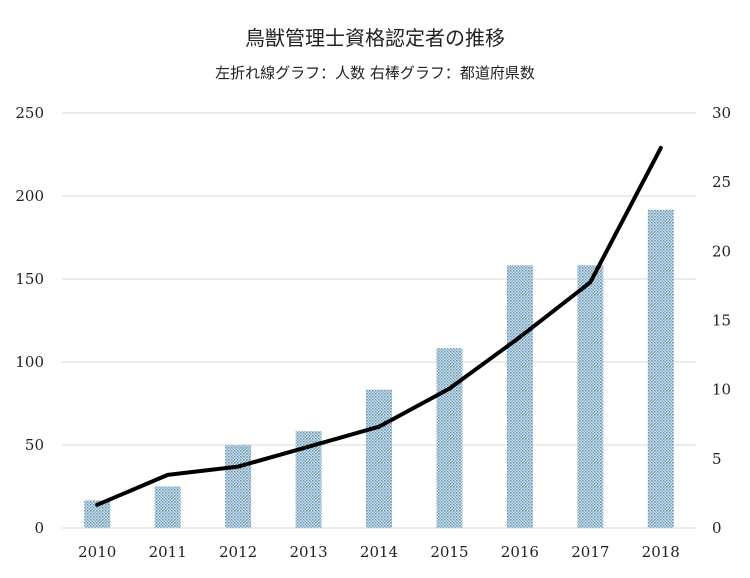 Image resolution: width=750 pixels, height=578 pixels. Describe the element at coordinates (717, 459) in the screenshot. I see `y-right-tick-label: 5` at that location.